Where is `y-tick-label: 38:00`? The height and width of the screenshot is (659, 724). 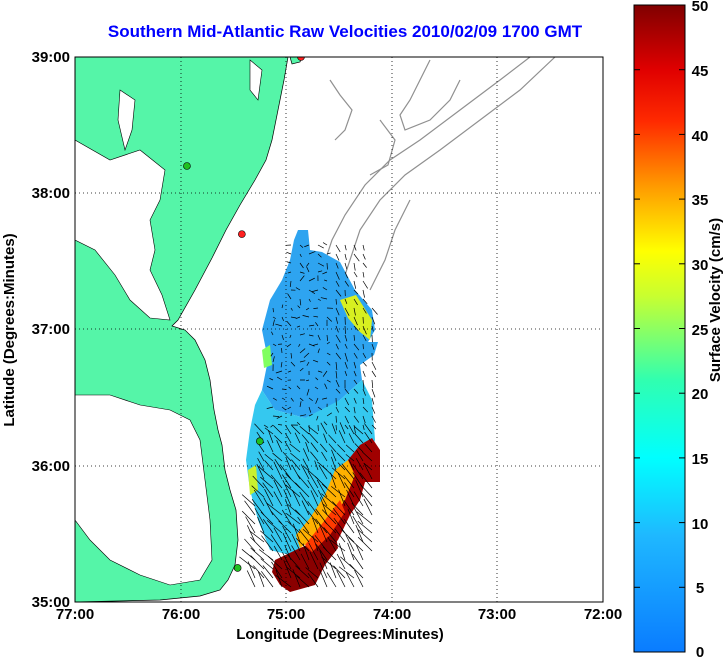
y-tick-label: 38:00 is located at coordinates (51, 193).